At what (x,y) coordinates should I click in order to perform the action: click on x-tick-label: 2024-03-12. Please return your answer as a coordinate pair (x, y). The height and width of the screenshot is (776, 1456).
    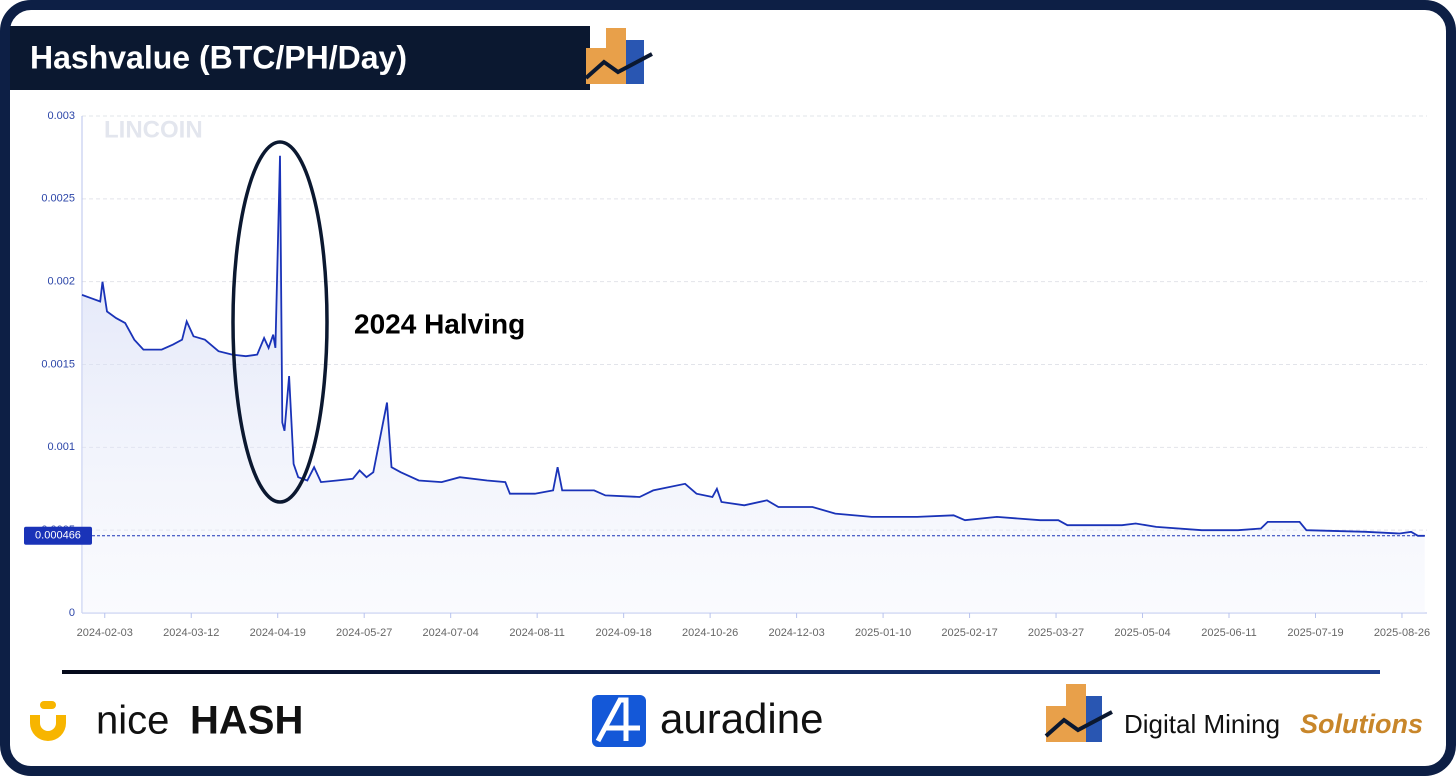
    Looking at the image, I should click on (191, 633).